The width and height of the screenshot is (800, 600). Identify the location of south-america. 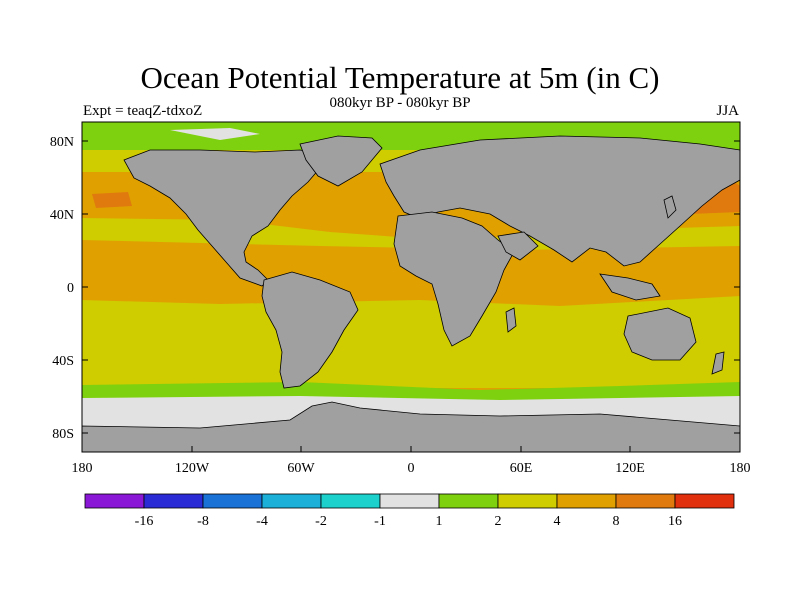
(310, 330).